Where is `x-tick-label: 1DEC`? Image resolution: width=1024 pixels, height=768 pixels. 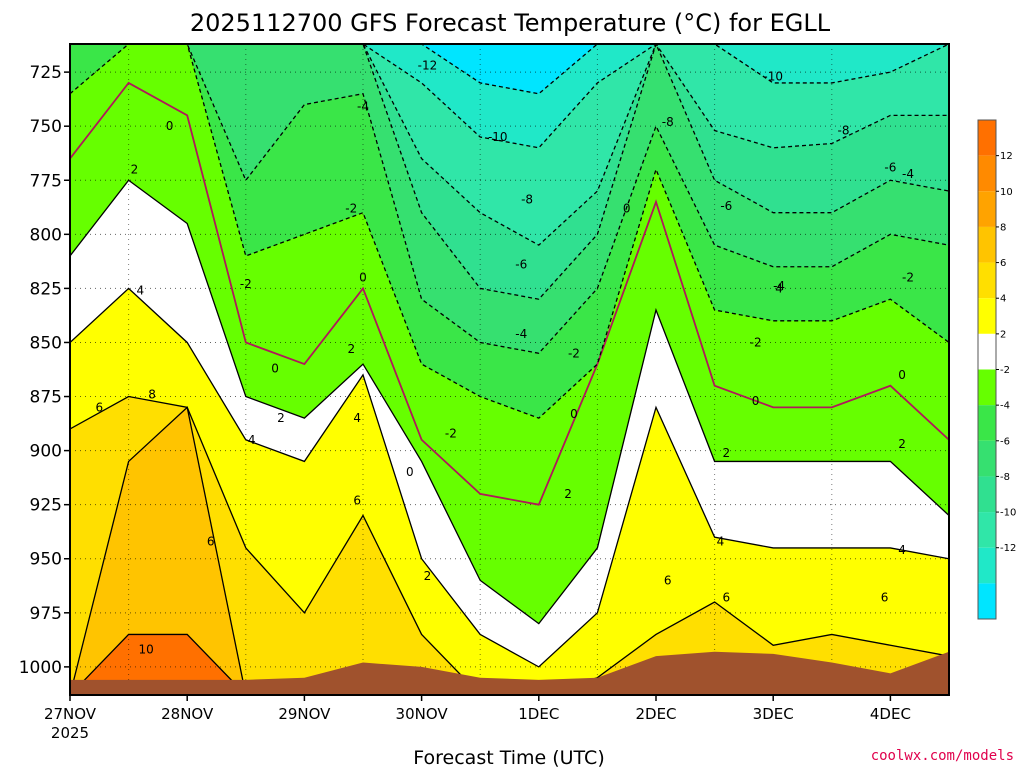
x-tick-label: 1DEC is located at coordinates (538, 714).